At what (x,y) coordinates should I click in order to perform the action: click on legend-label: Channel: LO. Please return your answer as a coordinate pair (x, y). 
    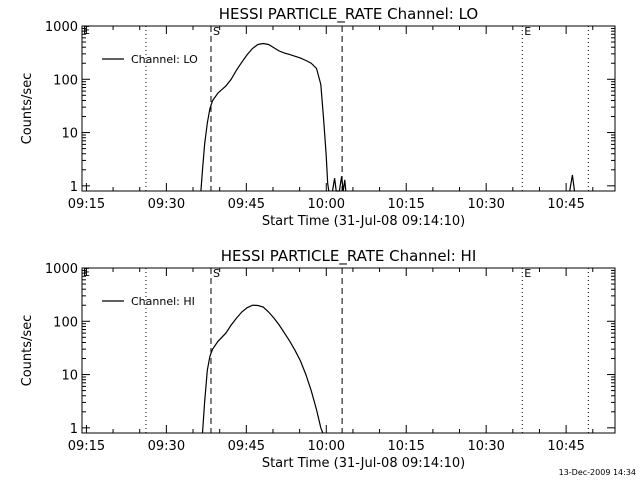
    Looking at the image, I should click on (164, 59).